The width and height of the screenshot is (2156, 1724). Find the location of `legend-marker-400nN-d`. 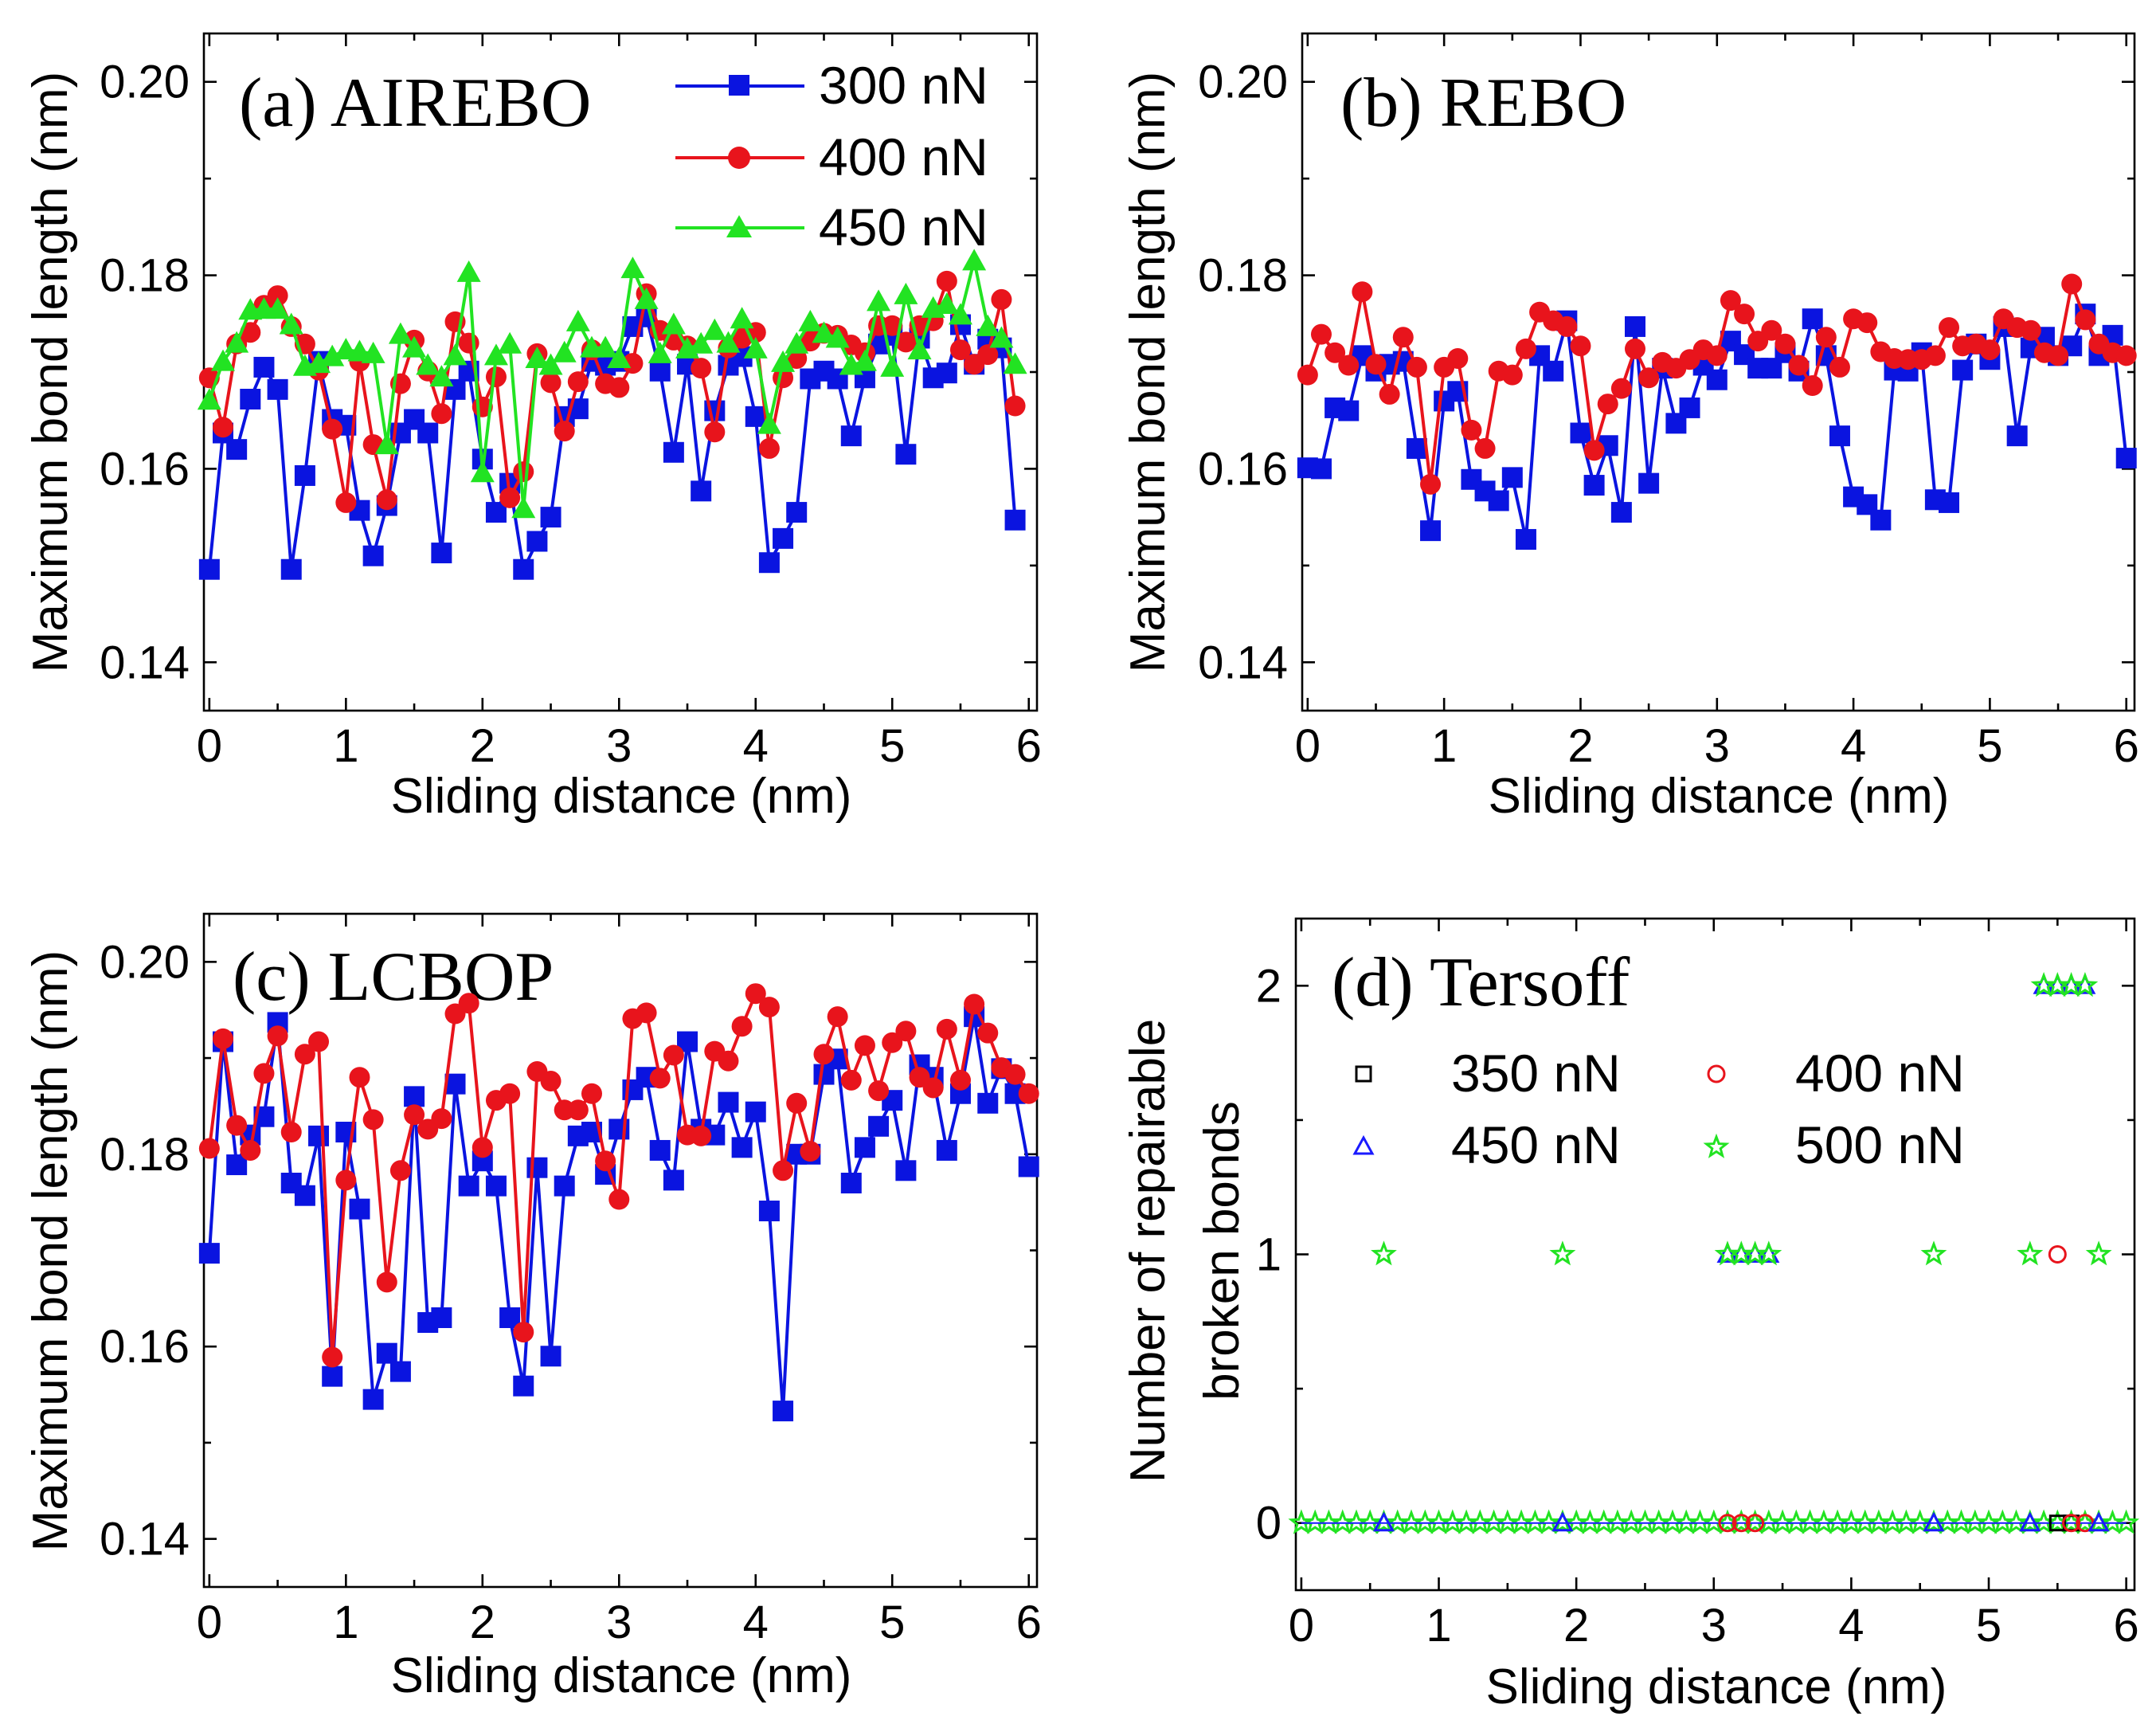

legend-marker-400nN-d is located at coordinates (1717, 1073).